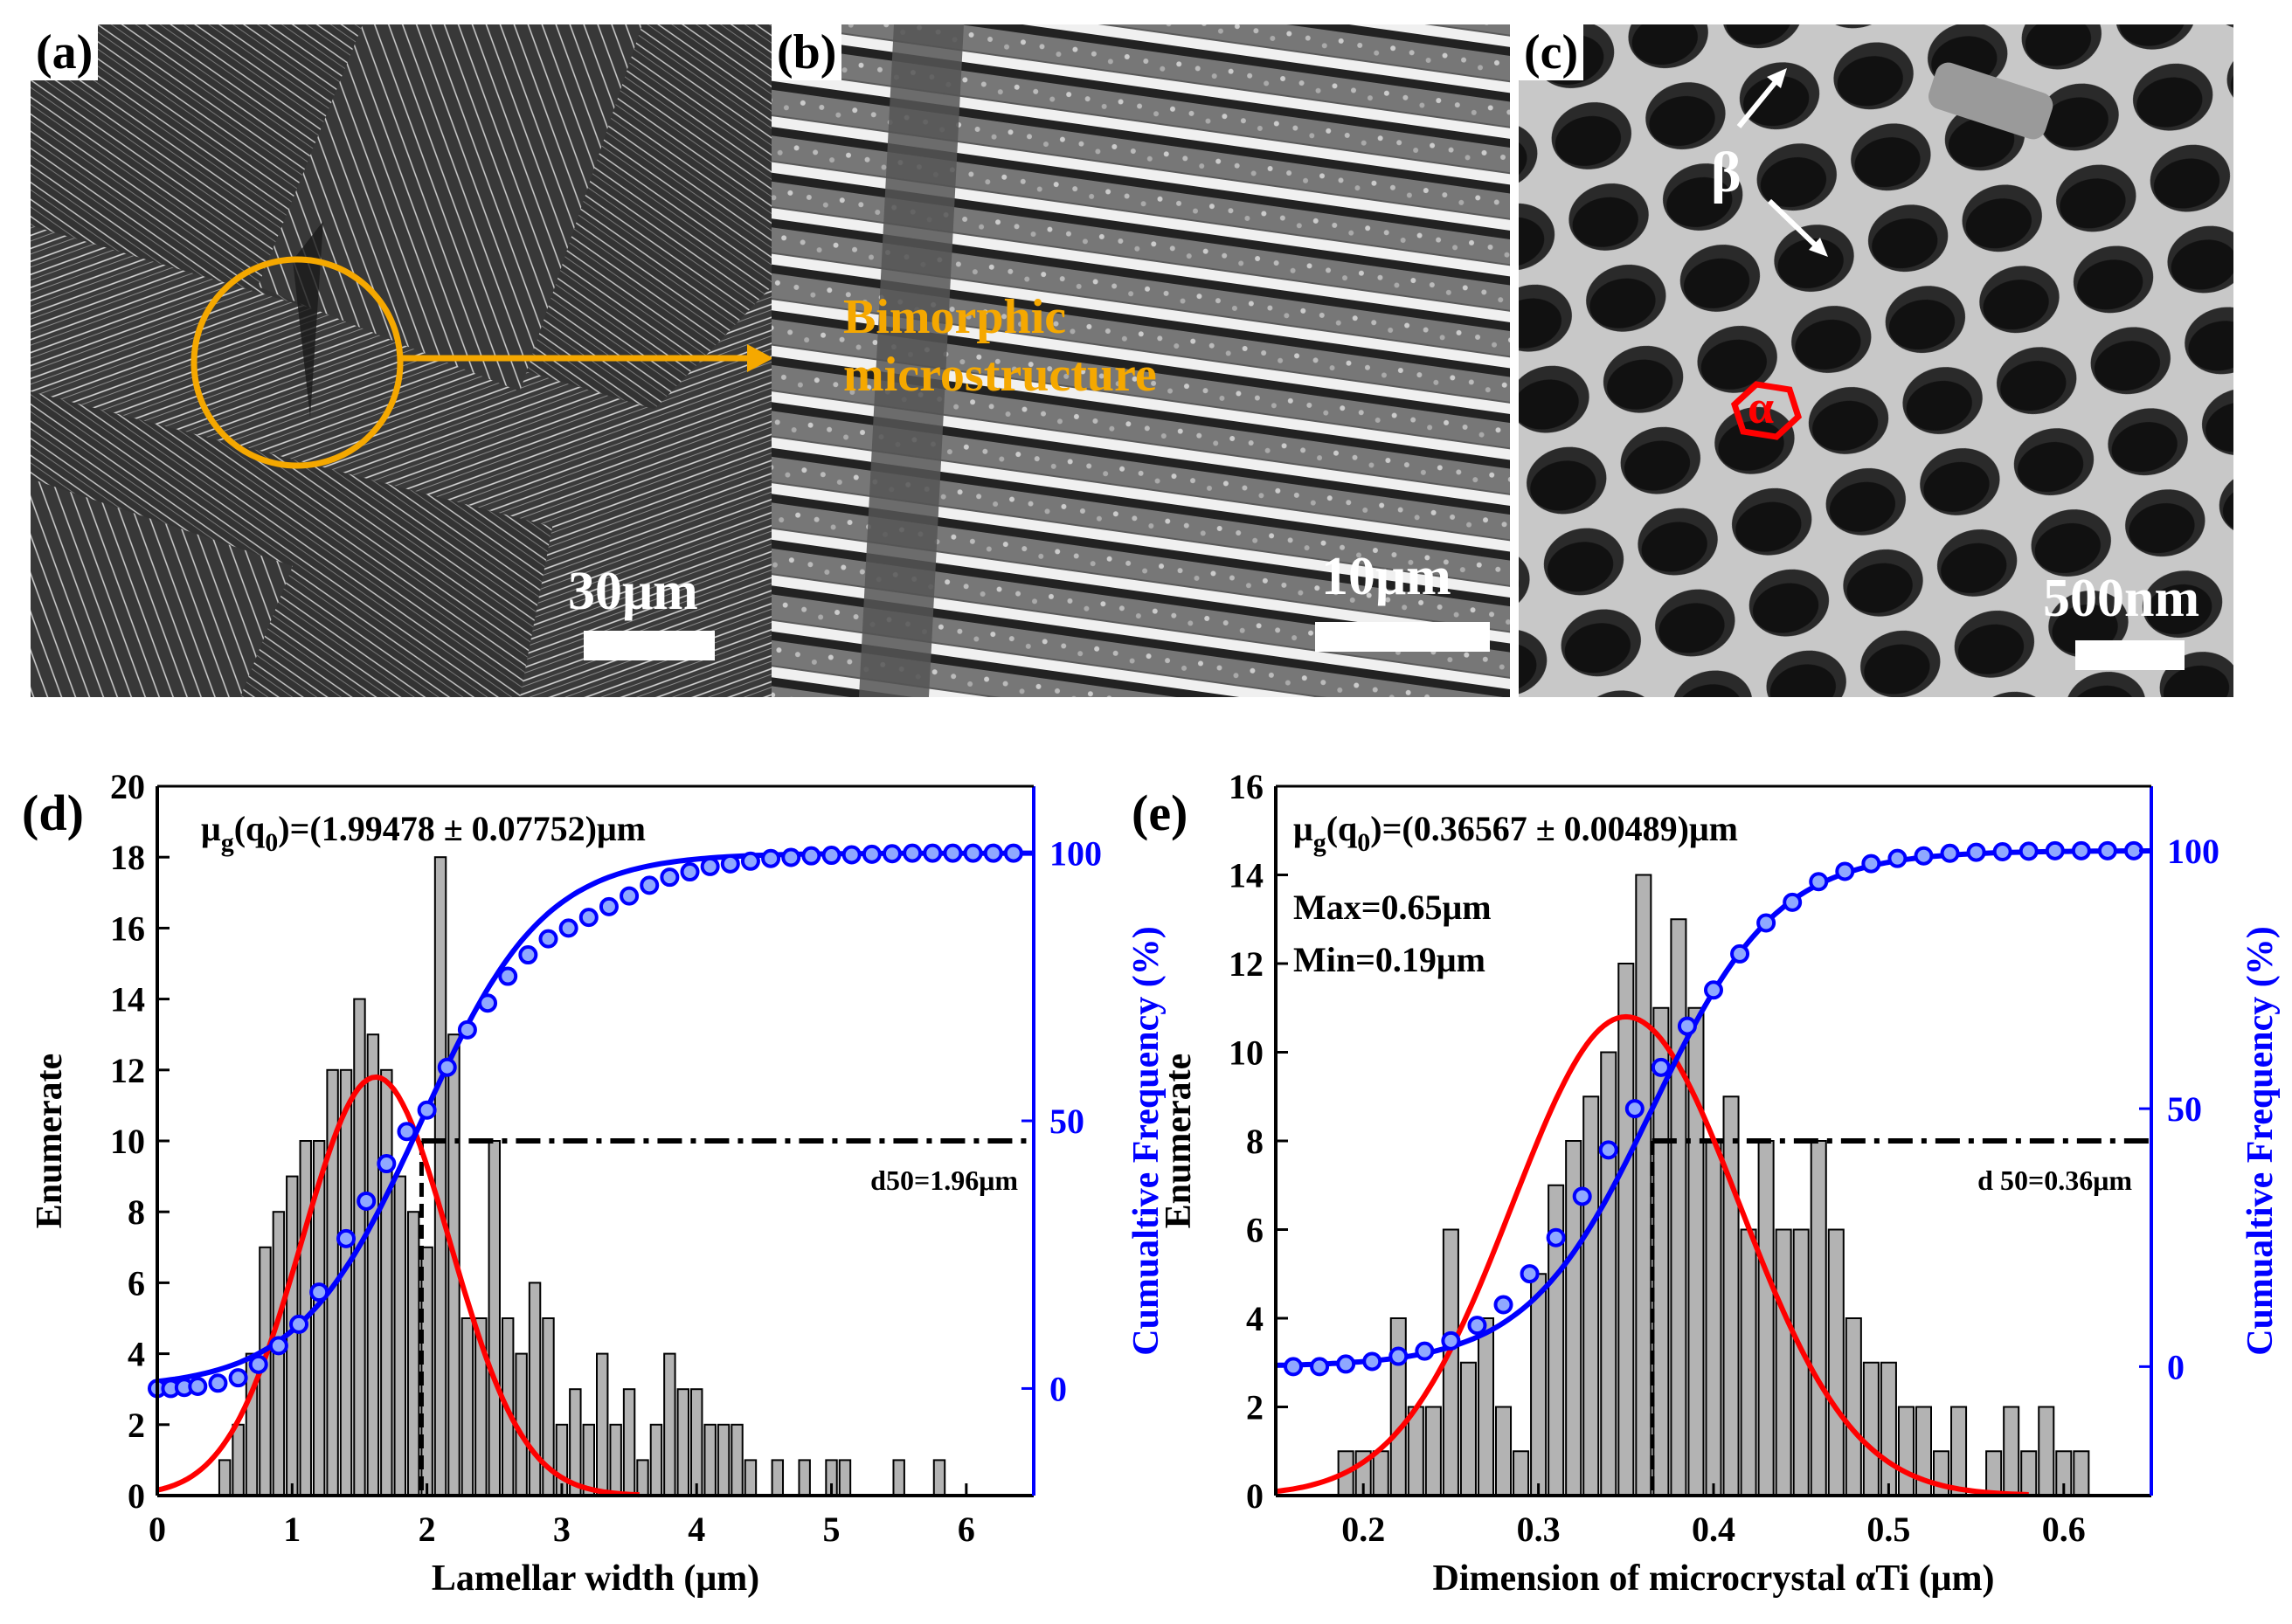 Image resolution: width=2292 pixels, height=1624 pixels. I want to click on stat-annotation: μg(q0)=(0.36567 ± 0.00489)μm, so click(1515, 833).